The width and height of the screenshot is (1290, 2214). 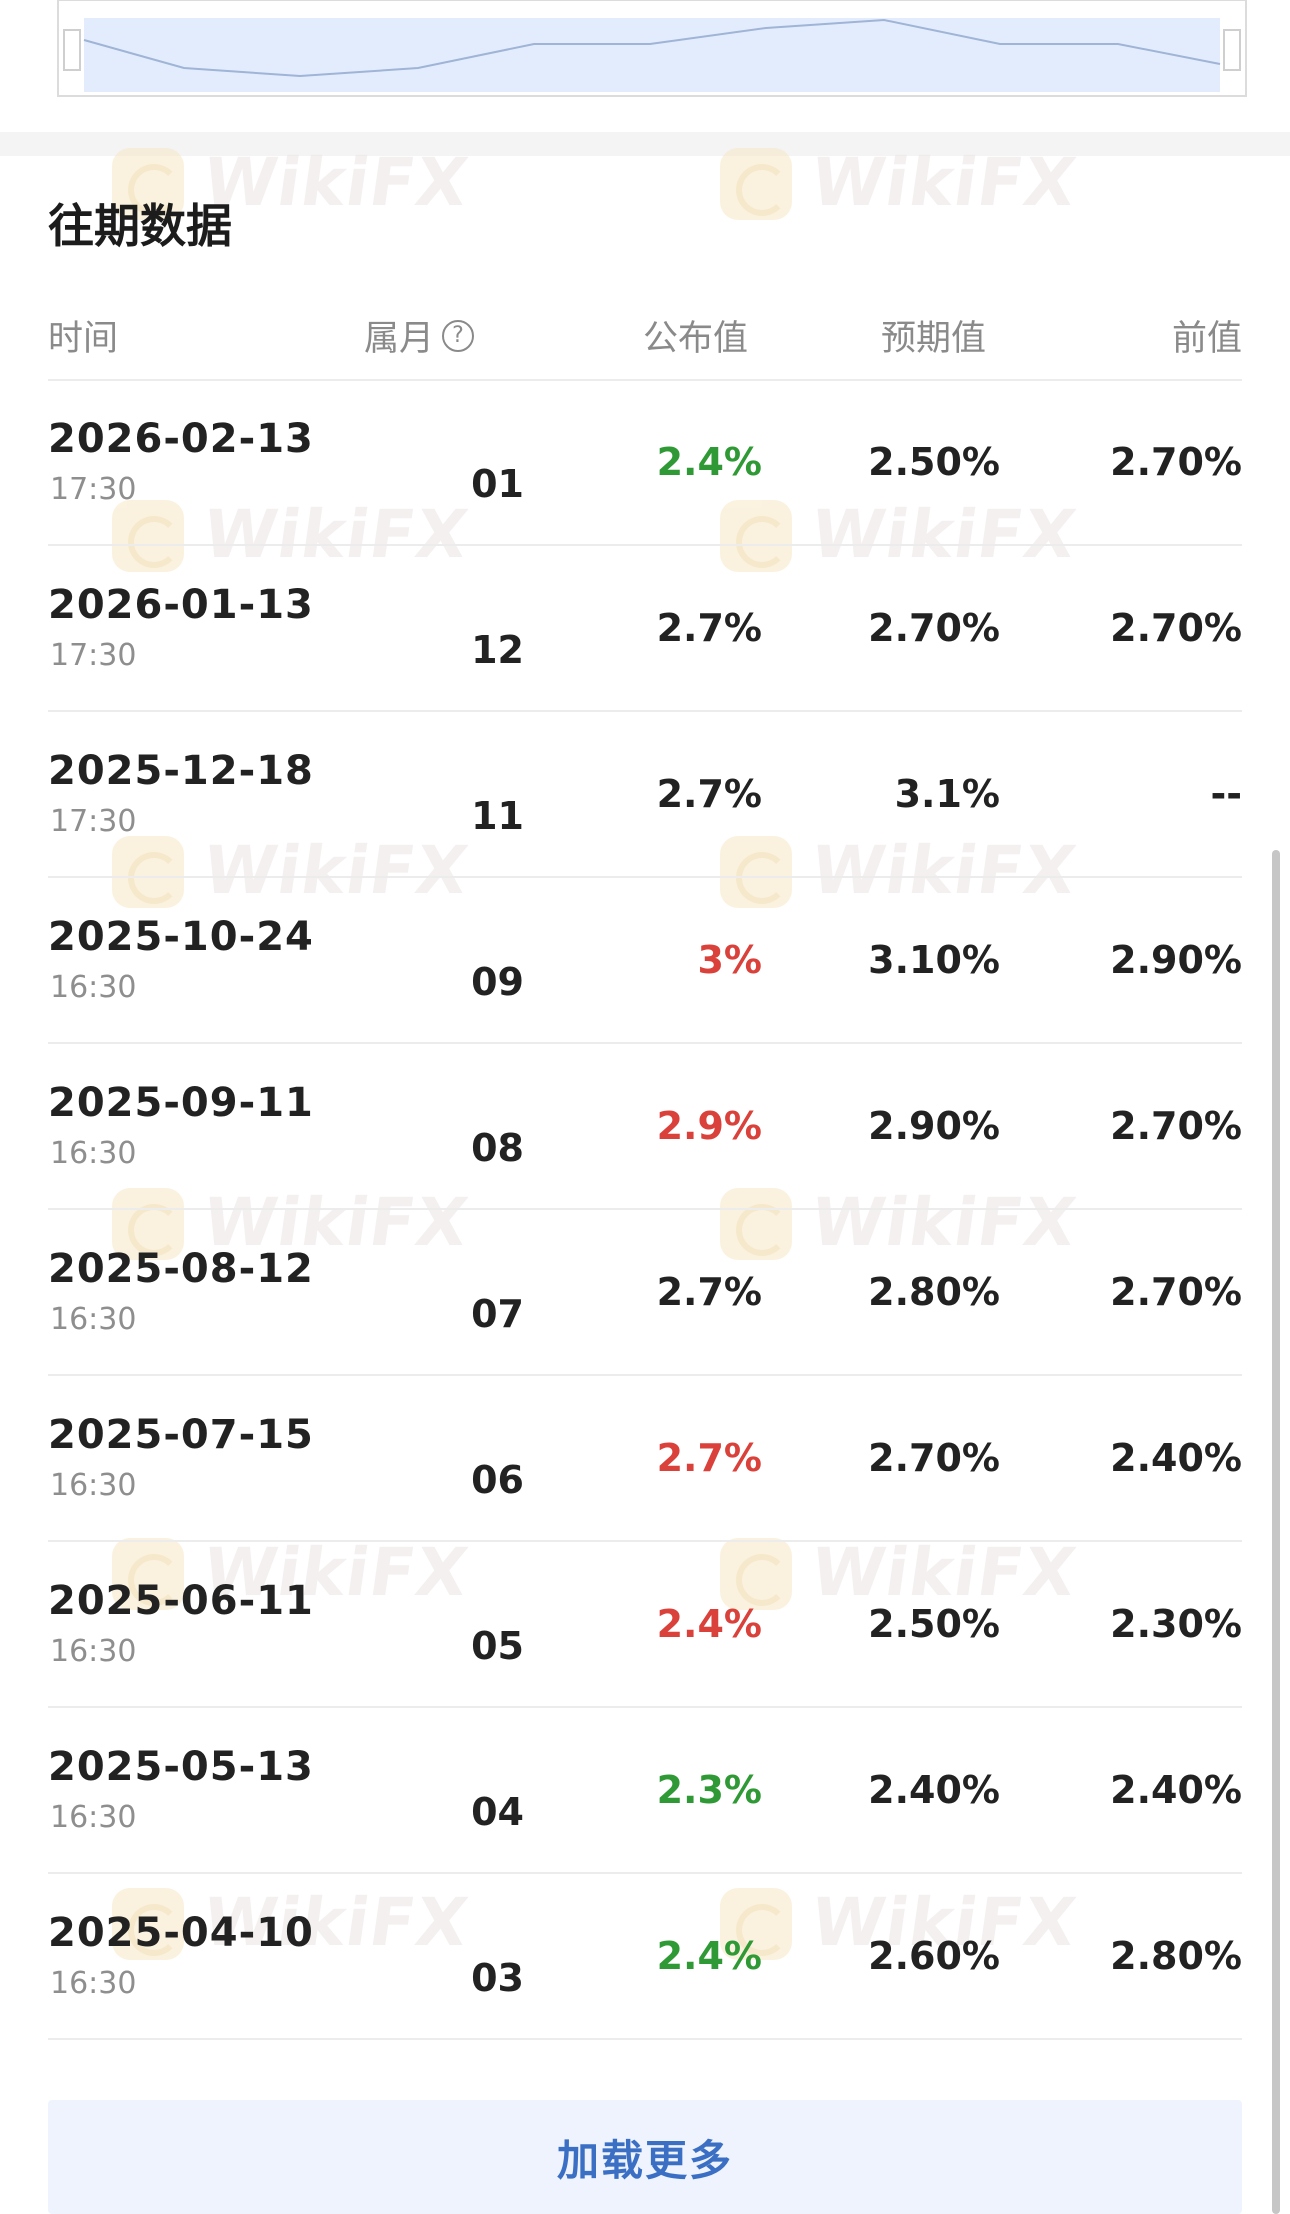 I want to click on row-published-value: 3%, so click(x=729, y=960).